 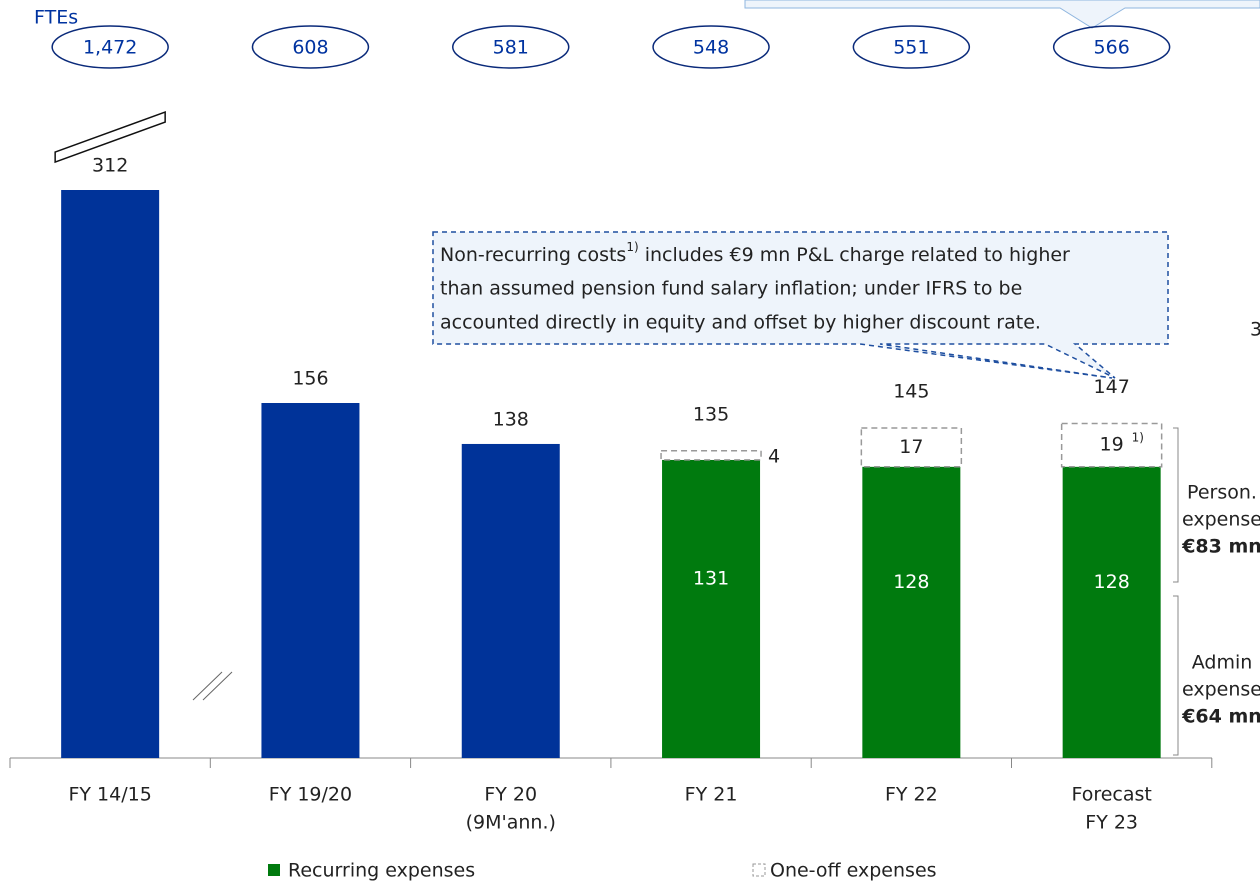 I want to click on fte-value: 566, so click(x=1112, y=48).